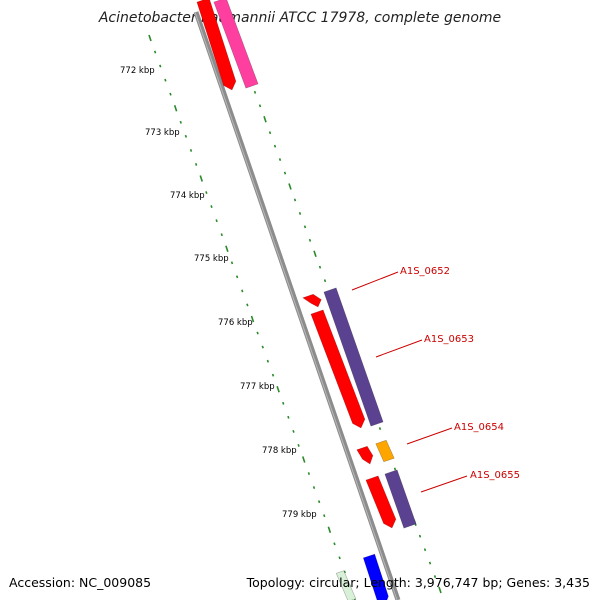  Describe the element at coordinates (495, 475) in the screenshot. I see `gene-label-A1S_0655: A1S_0655` at that location.